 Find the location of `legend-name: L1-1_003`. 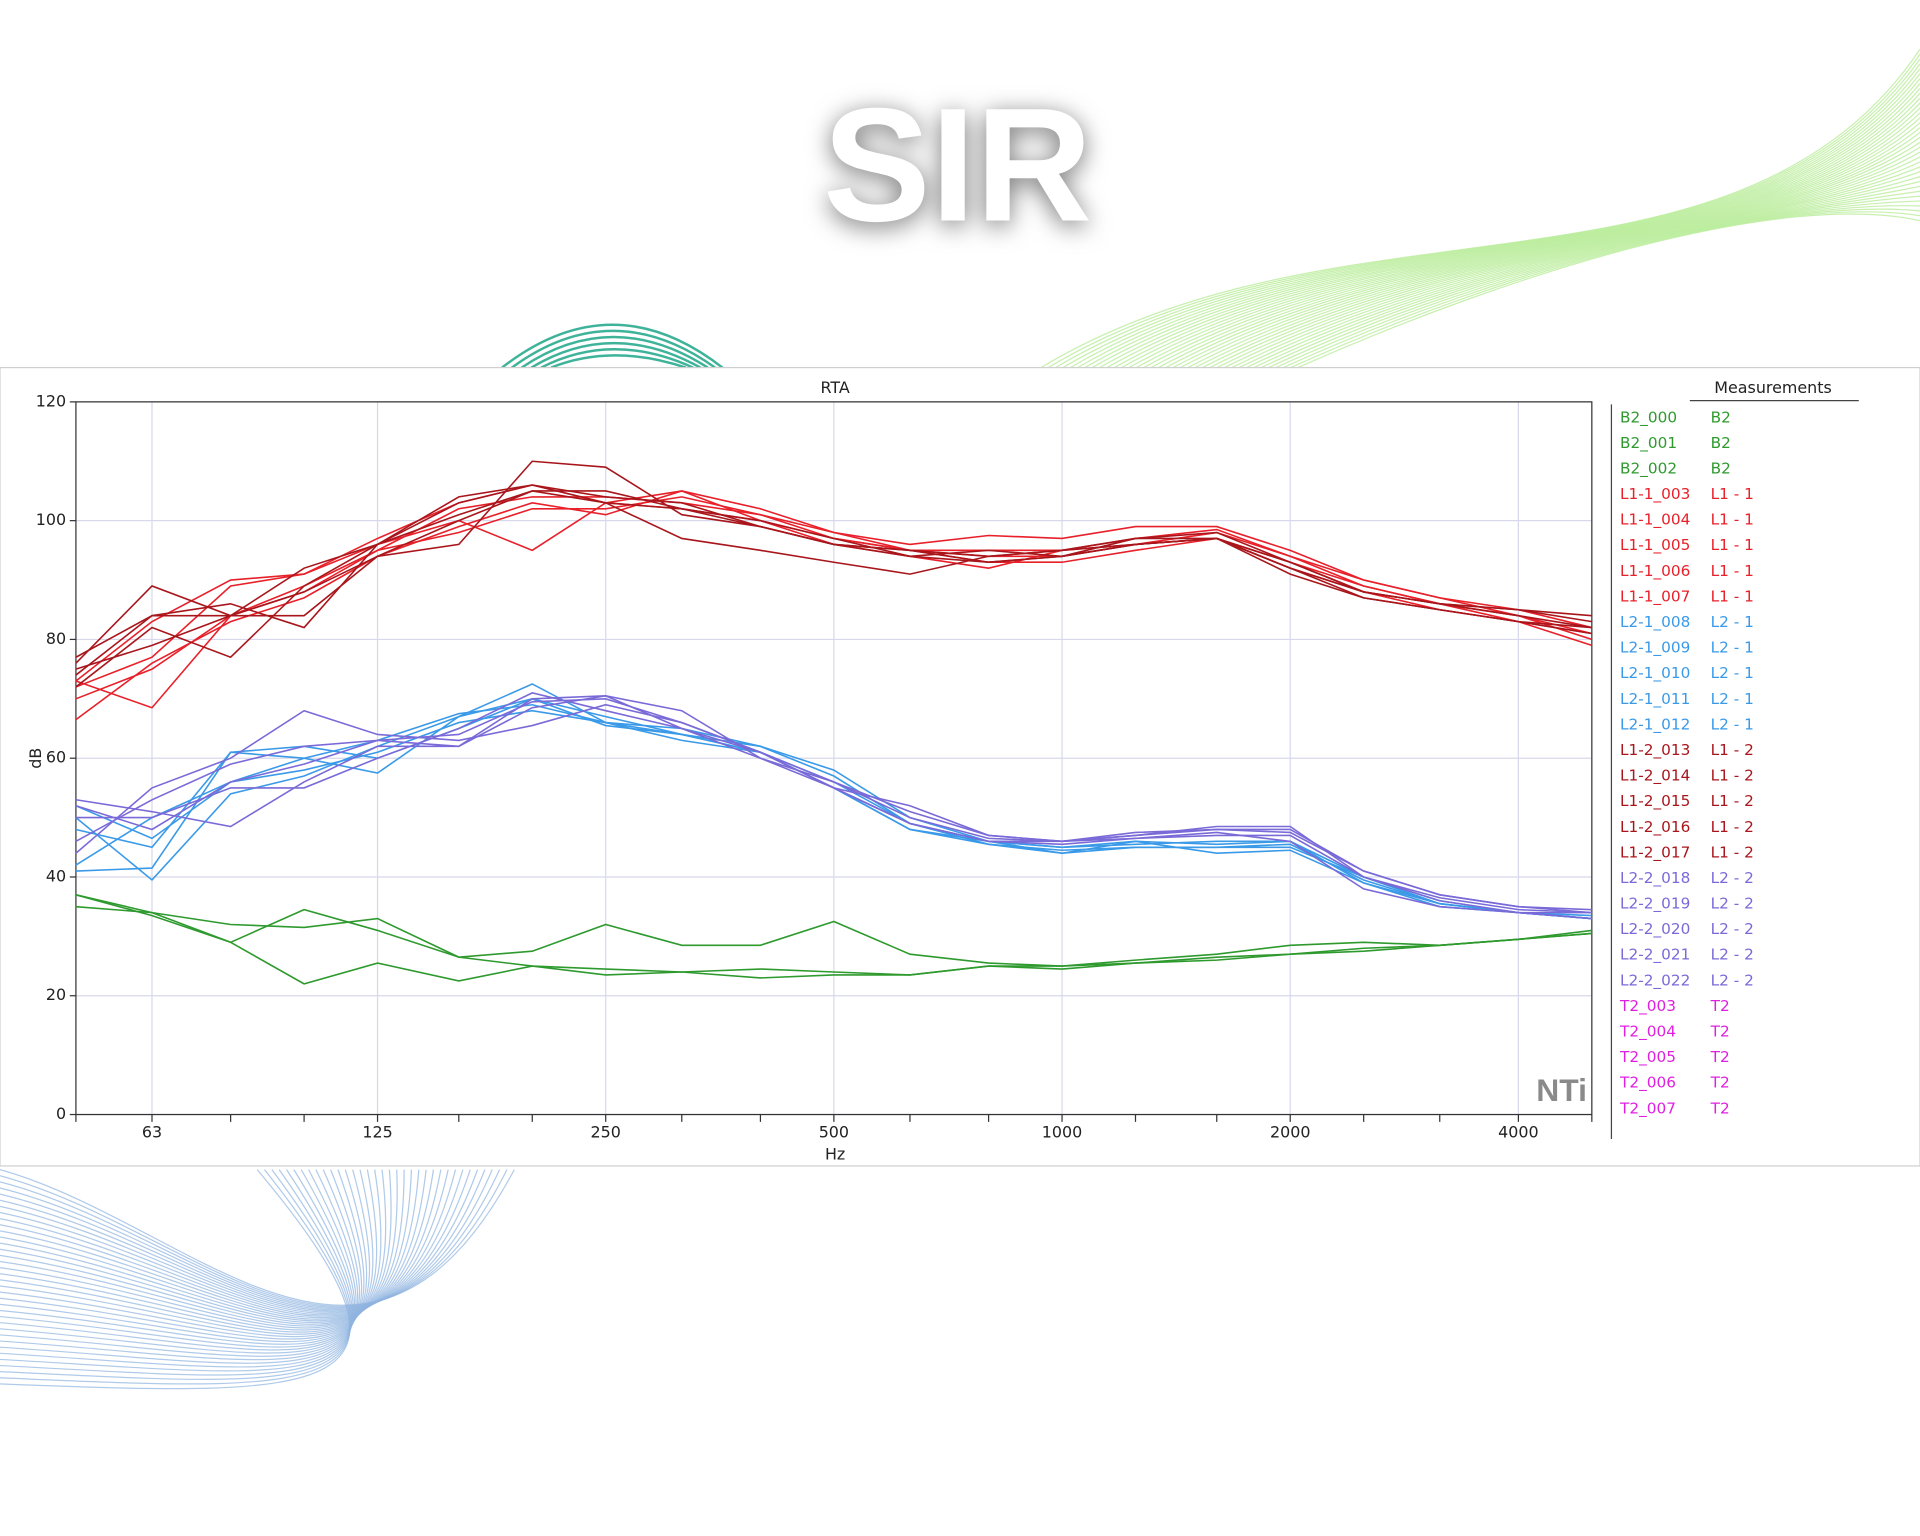

legend-name: L1-1_003 is located at coordinates (1655, 494).